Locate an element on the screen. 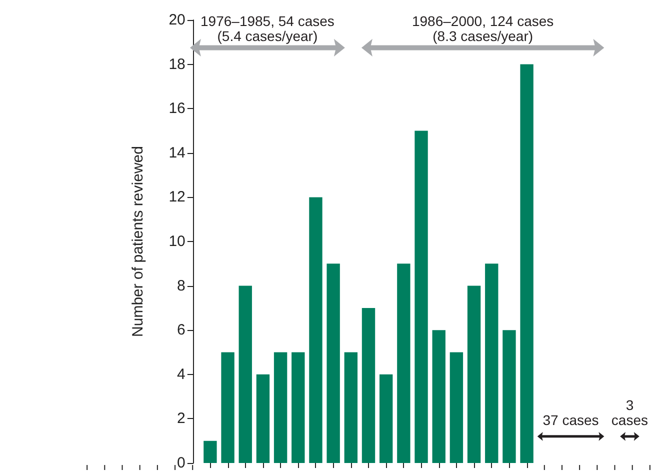 The width and height of the screenshot is (652, 476). text: 3 cases is located at coordinates (629, 412).